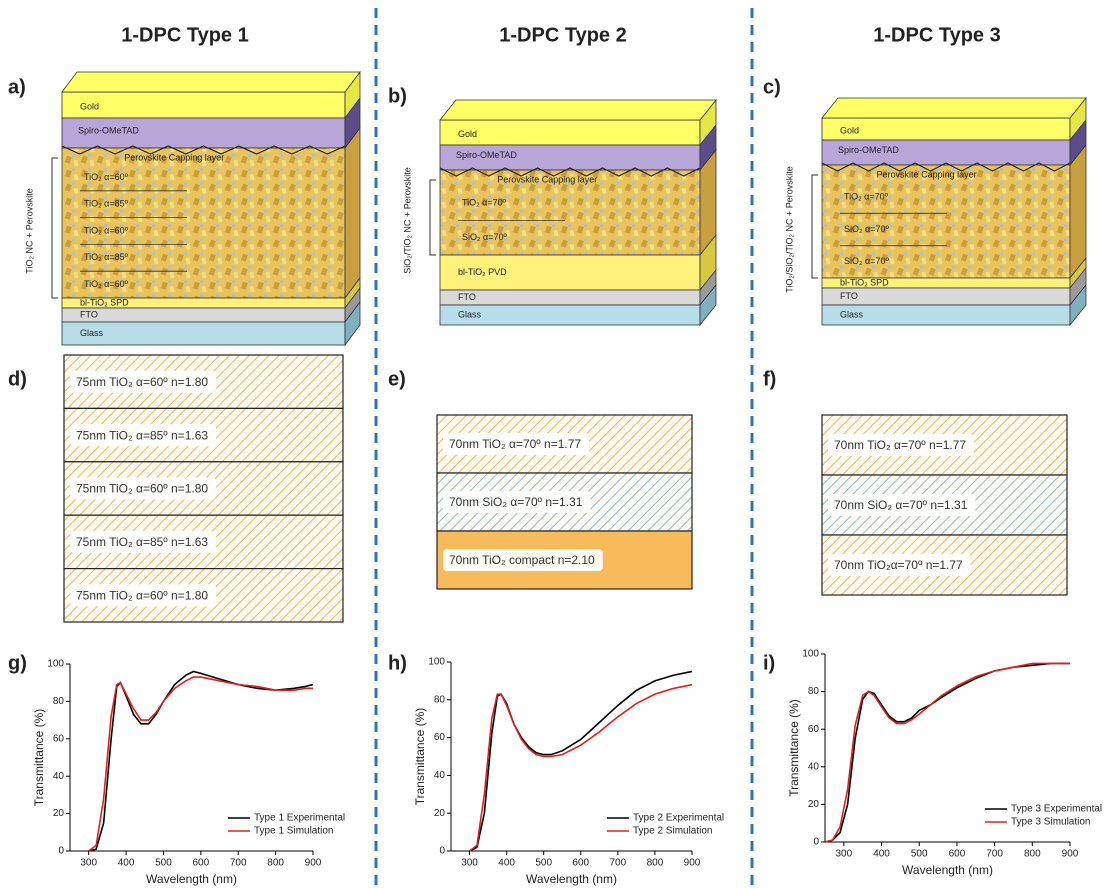 The height and width of the screenshot is (888, 1105). I want to click on stack-label: 75nm TiO₂ α=85º n=1.63, so click(142, 435).